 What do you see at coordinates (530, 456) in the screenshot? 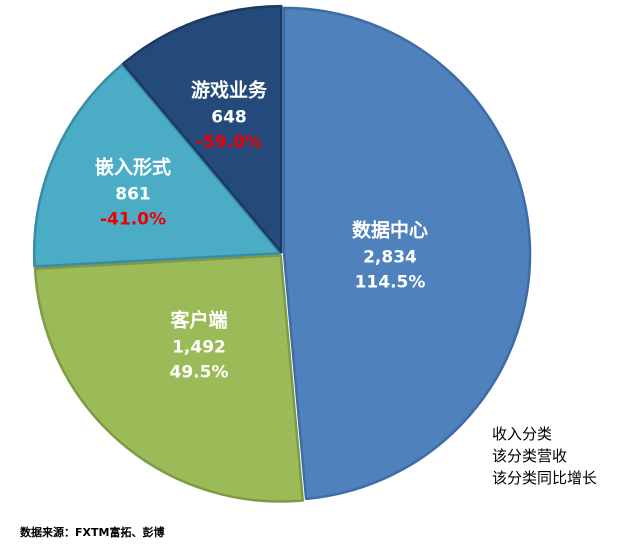
I see `annotation-line-revenue: 该分类营收` at bounding box center [530, 456].